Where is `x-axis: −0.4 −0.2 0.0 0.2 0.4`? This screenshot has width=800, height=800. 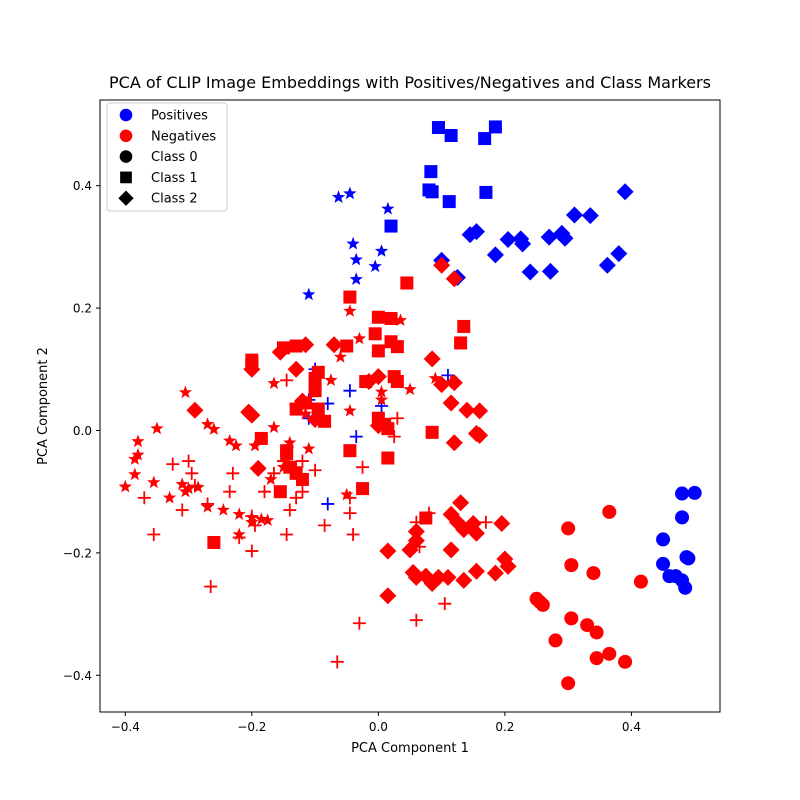
x-axis: −0.4 −0.2 0.0 0.2 0.4 is located at coordinates (376, 723).